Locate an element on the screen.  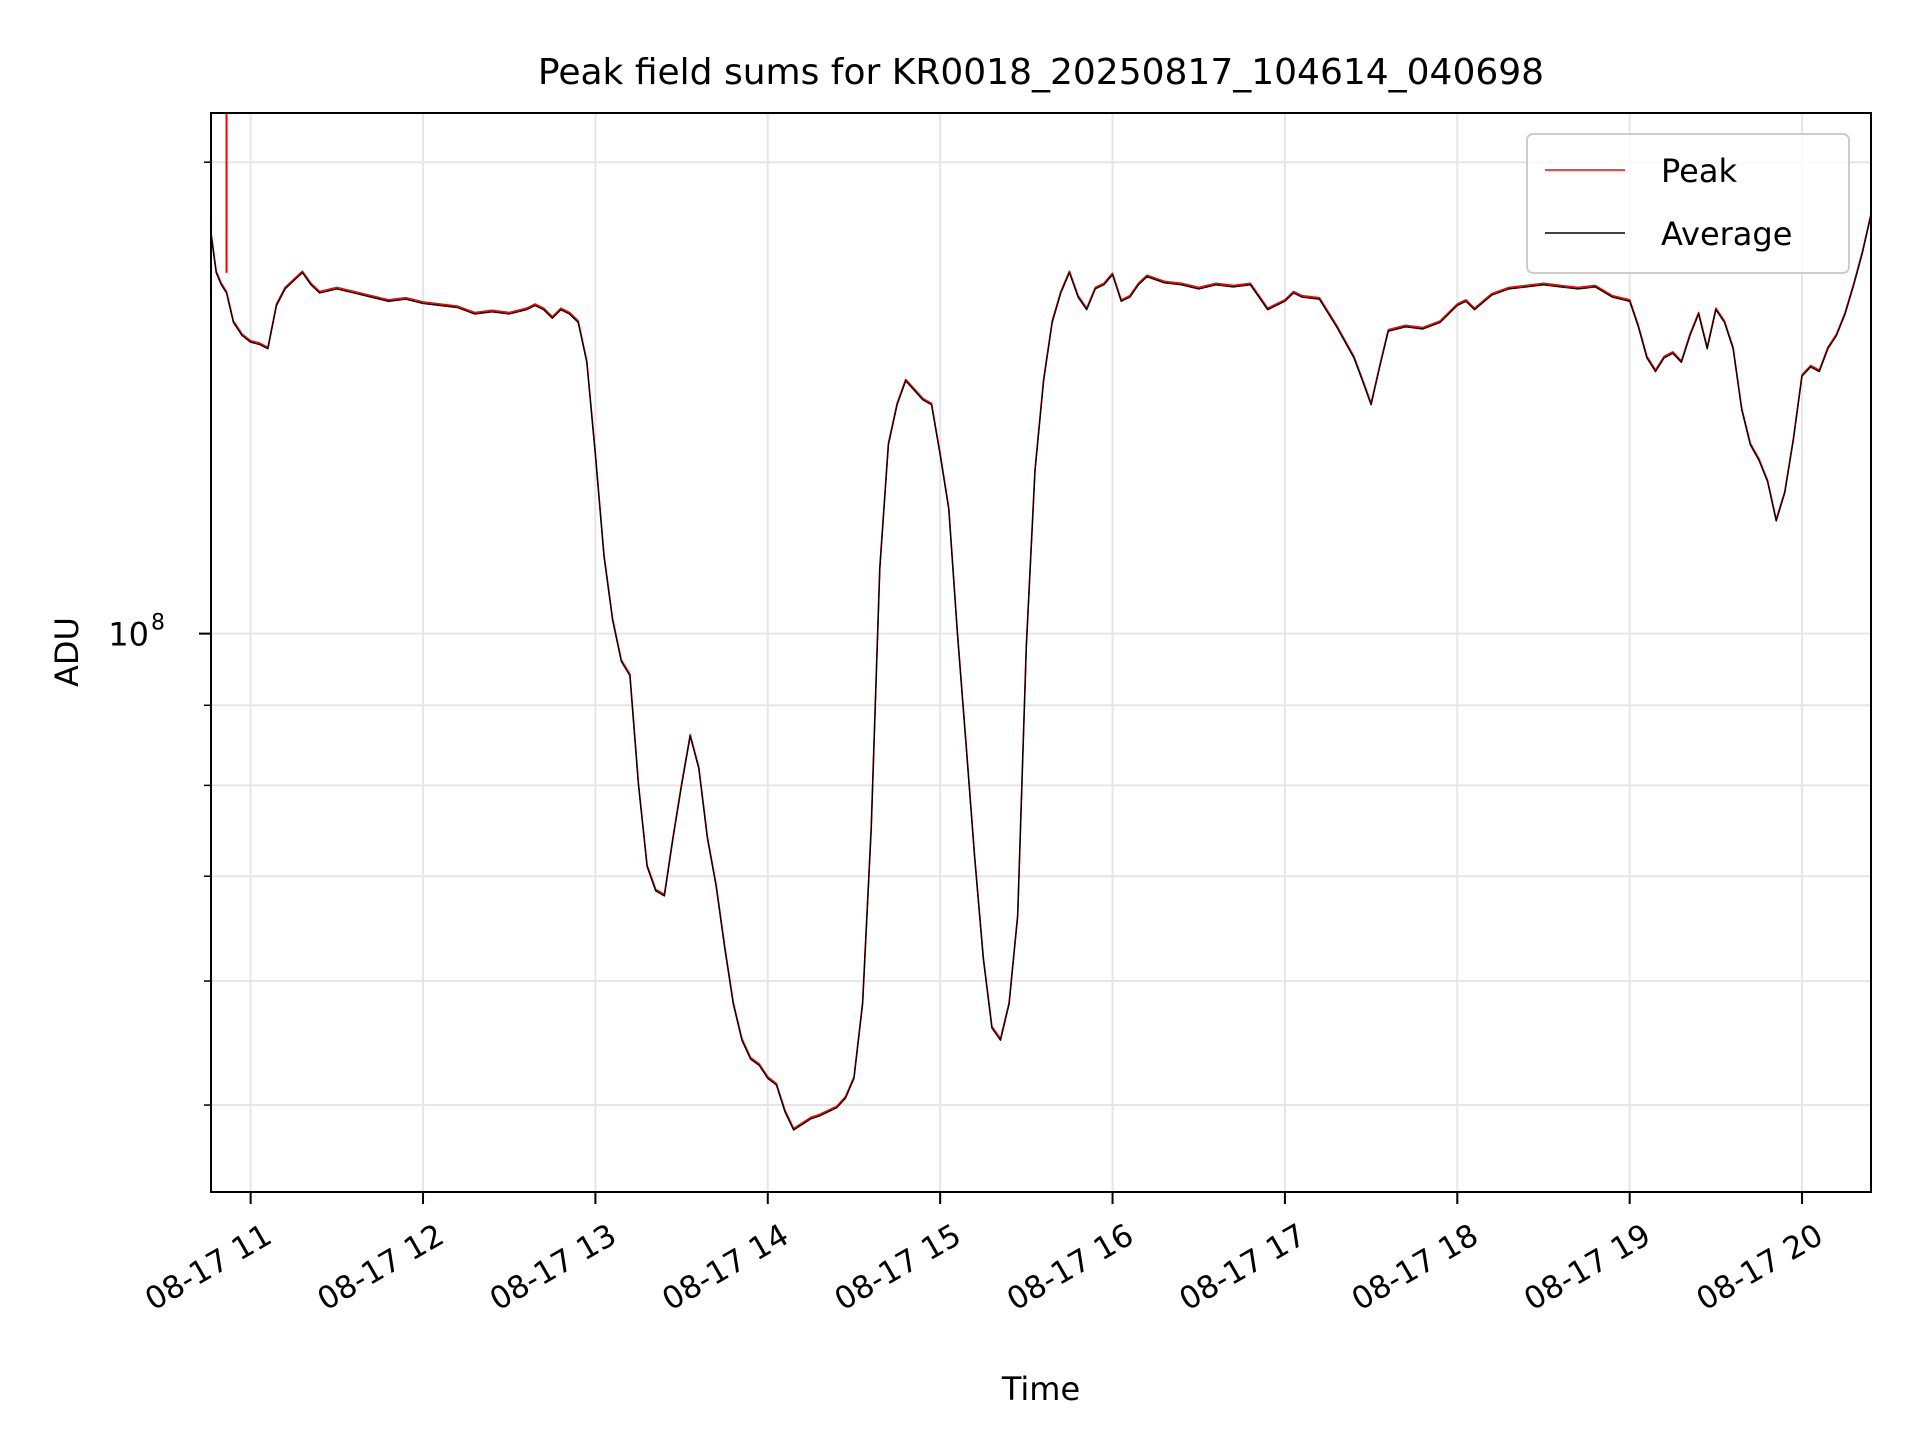
legend: Peak Average is located at coordinates (1688, 203).